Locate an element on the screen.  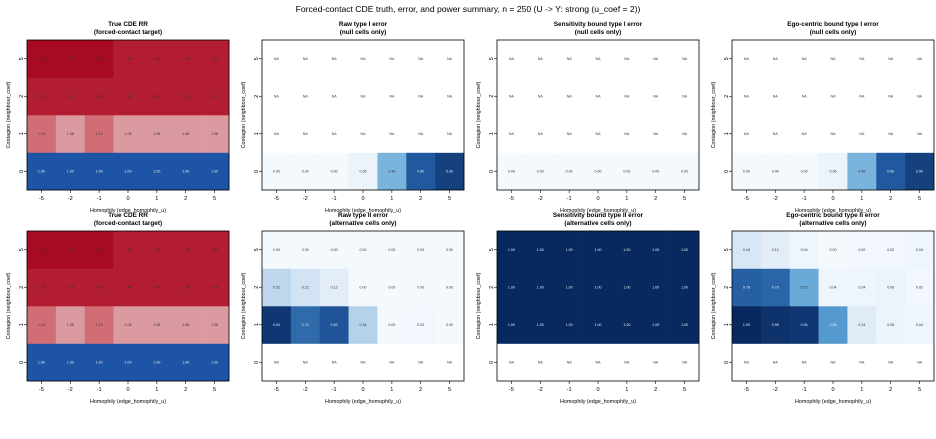
cell-label: 0.06 is located at coordinates (890, 288).